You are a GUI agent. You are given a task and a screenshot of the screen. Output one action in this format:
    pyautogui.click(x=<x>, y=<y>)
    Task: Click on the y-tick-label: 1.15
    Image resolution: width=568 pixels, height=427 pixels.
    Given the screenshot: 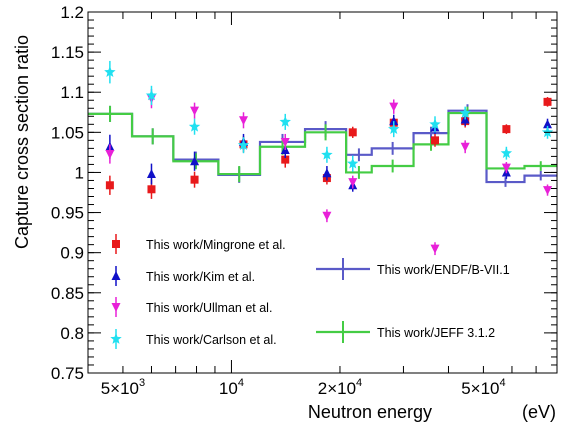 What is the action you would take?
    pyautogui.click(x=67, y=52)
    